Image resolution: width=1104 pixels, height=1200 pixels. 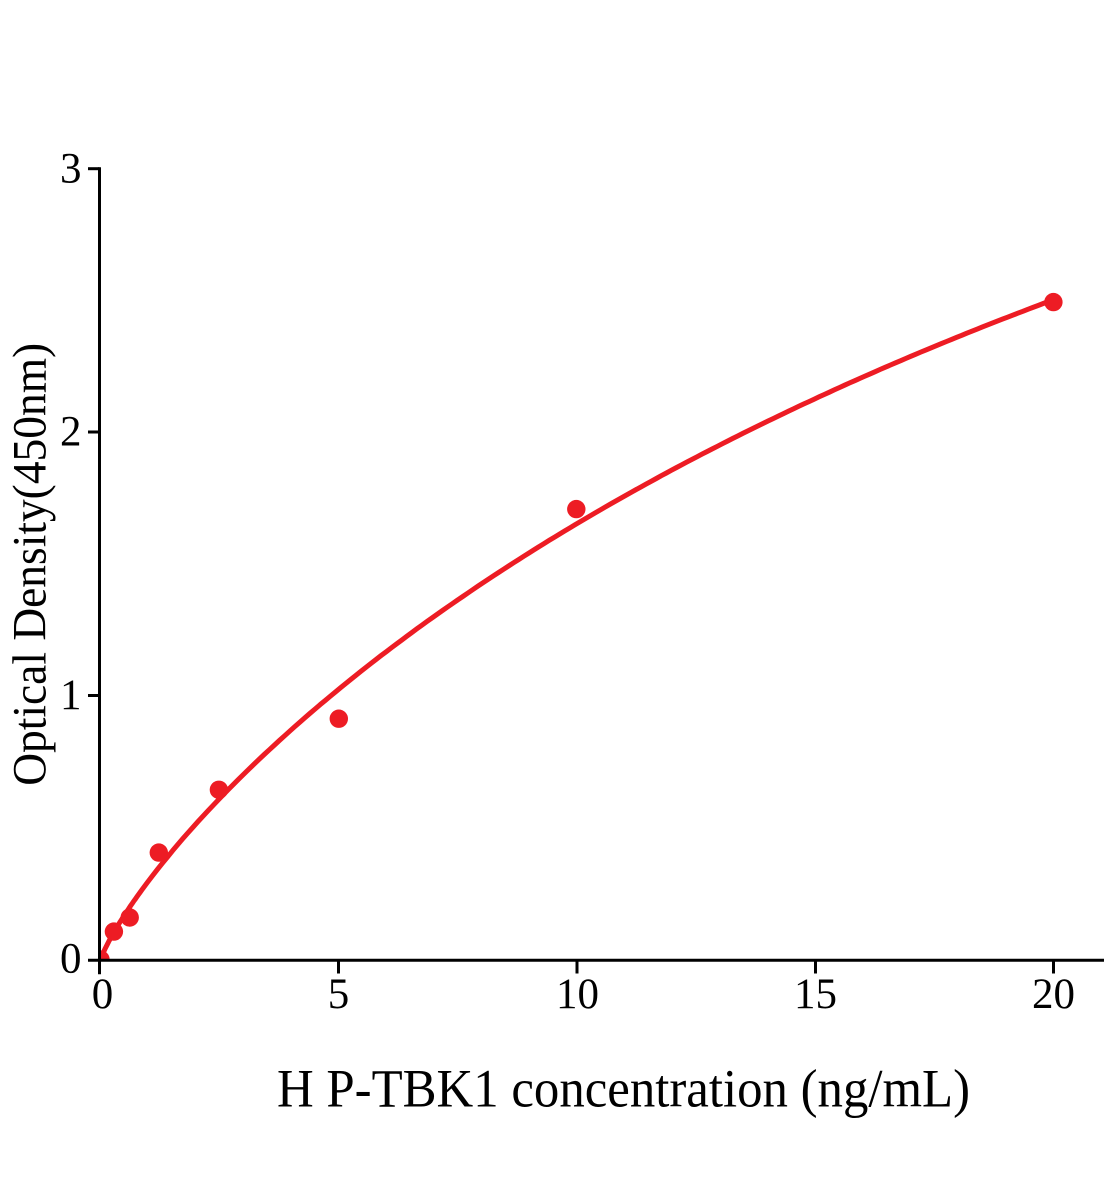 What do you see at coordinates (623, 1088) in the screenshot?
I see `svg-text: H P-TBK1 concentration (ng/mL)` at bounding box center [623, 1088].